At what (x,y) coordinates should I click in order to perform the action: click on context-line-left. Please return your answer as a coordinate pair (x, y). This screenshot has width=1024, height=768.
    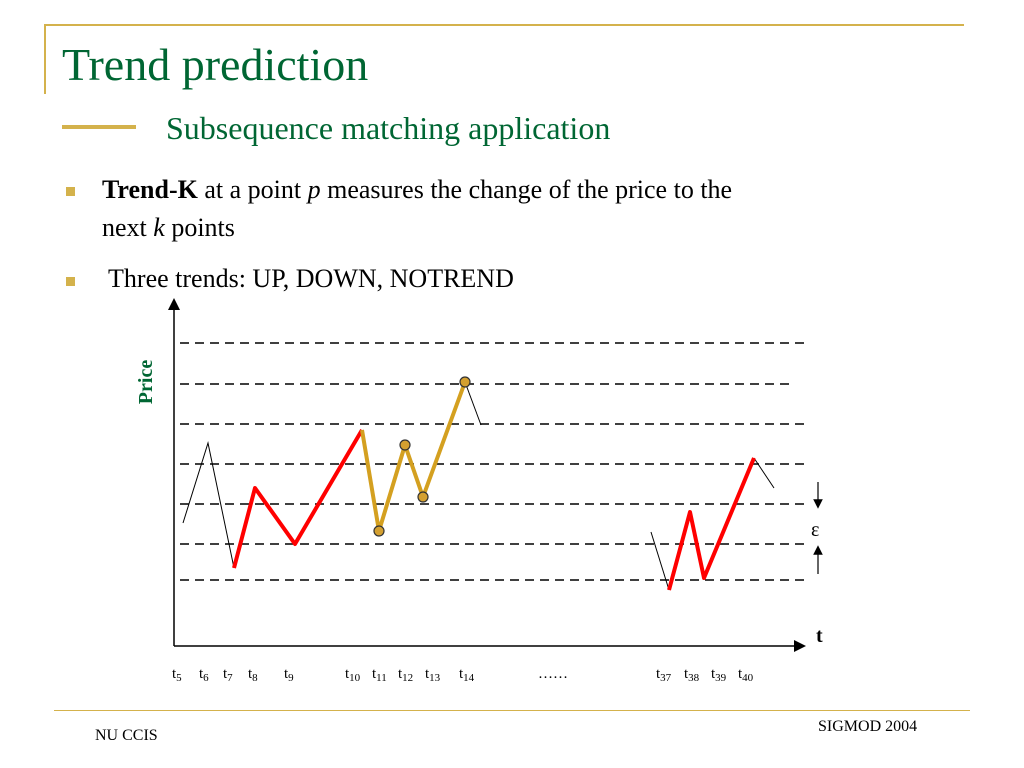
    Looking at the image, I should click on (208, 505).